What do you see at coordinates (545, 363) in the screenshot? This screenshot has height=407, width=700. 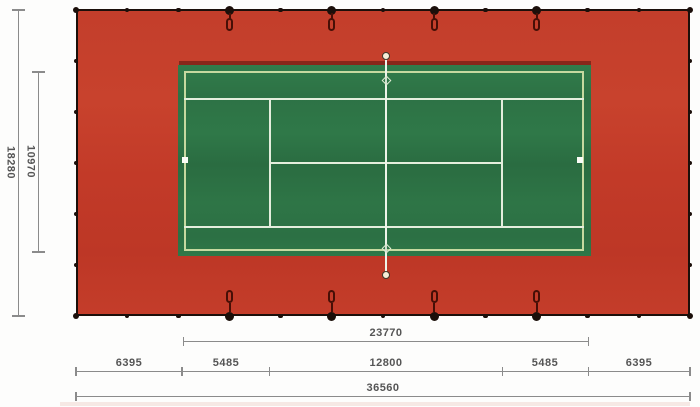 I see `dim-label-baseline-to-service-right: 5485` at bounding box center [545, 363].